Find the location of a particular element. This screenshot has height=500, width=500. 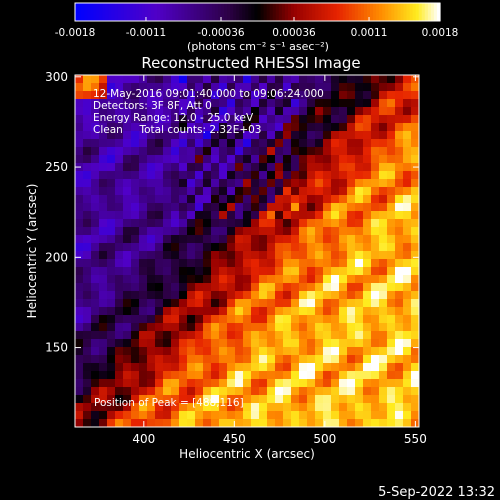

annotation-energy-range: Energy Range: 12.0 - 25.0 keV is located at coordinates (173, 118).